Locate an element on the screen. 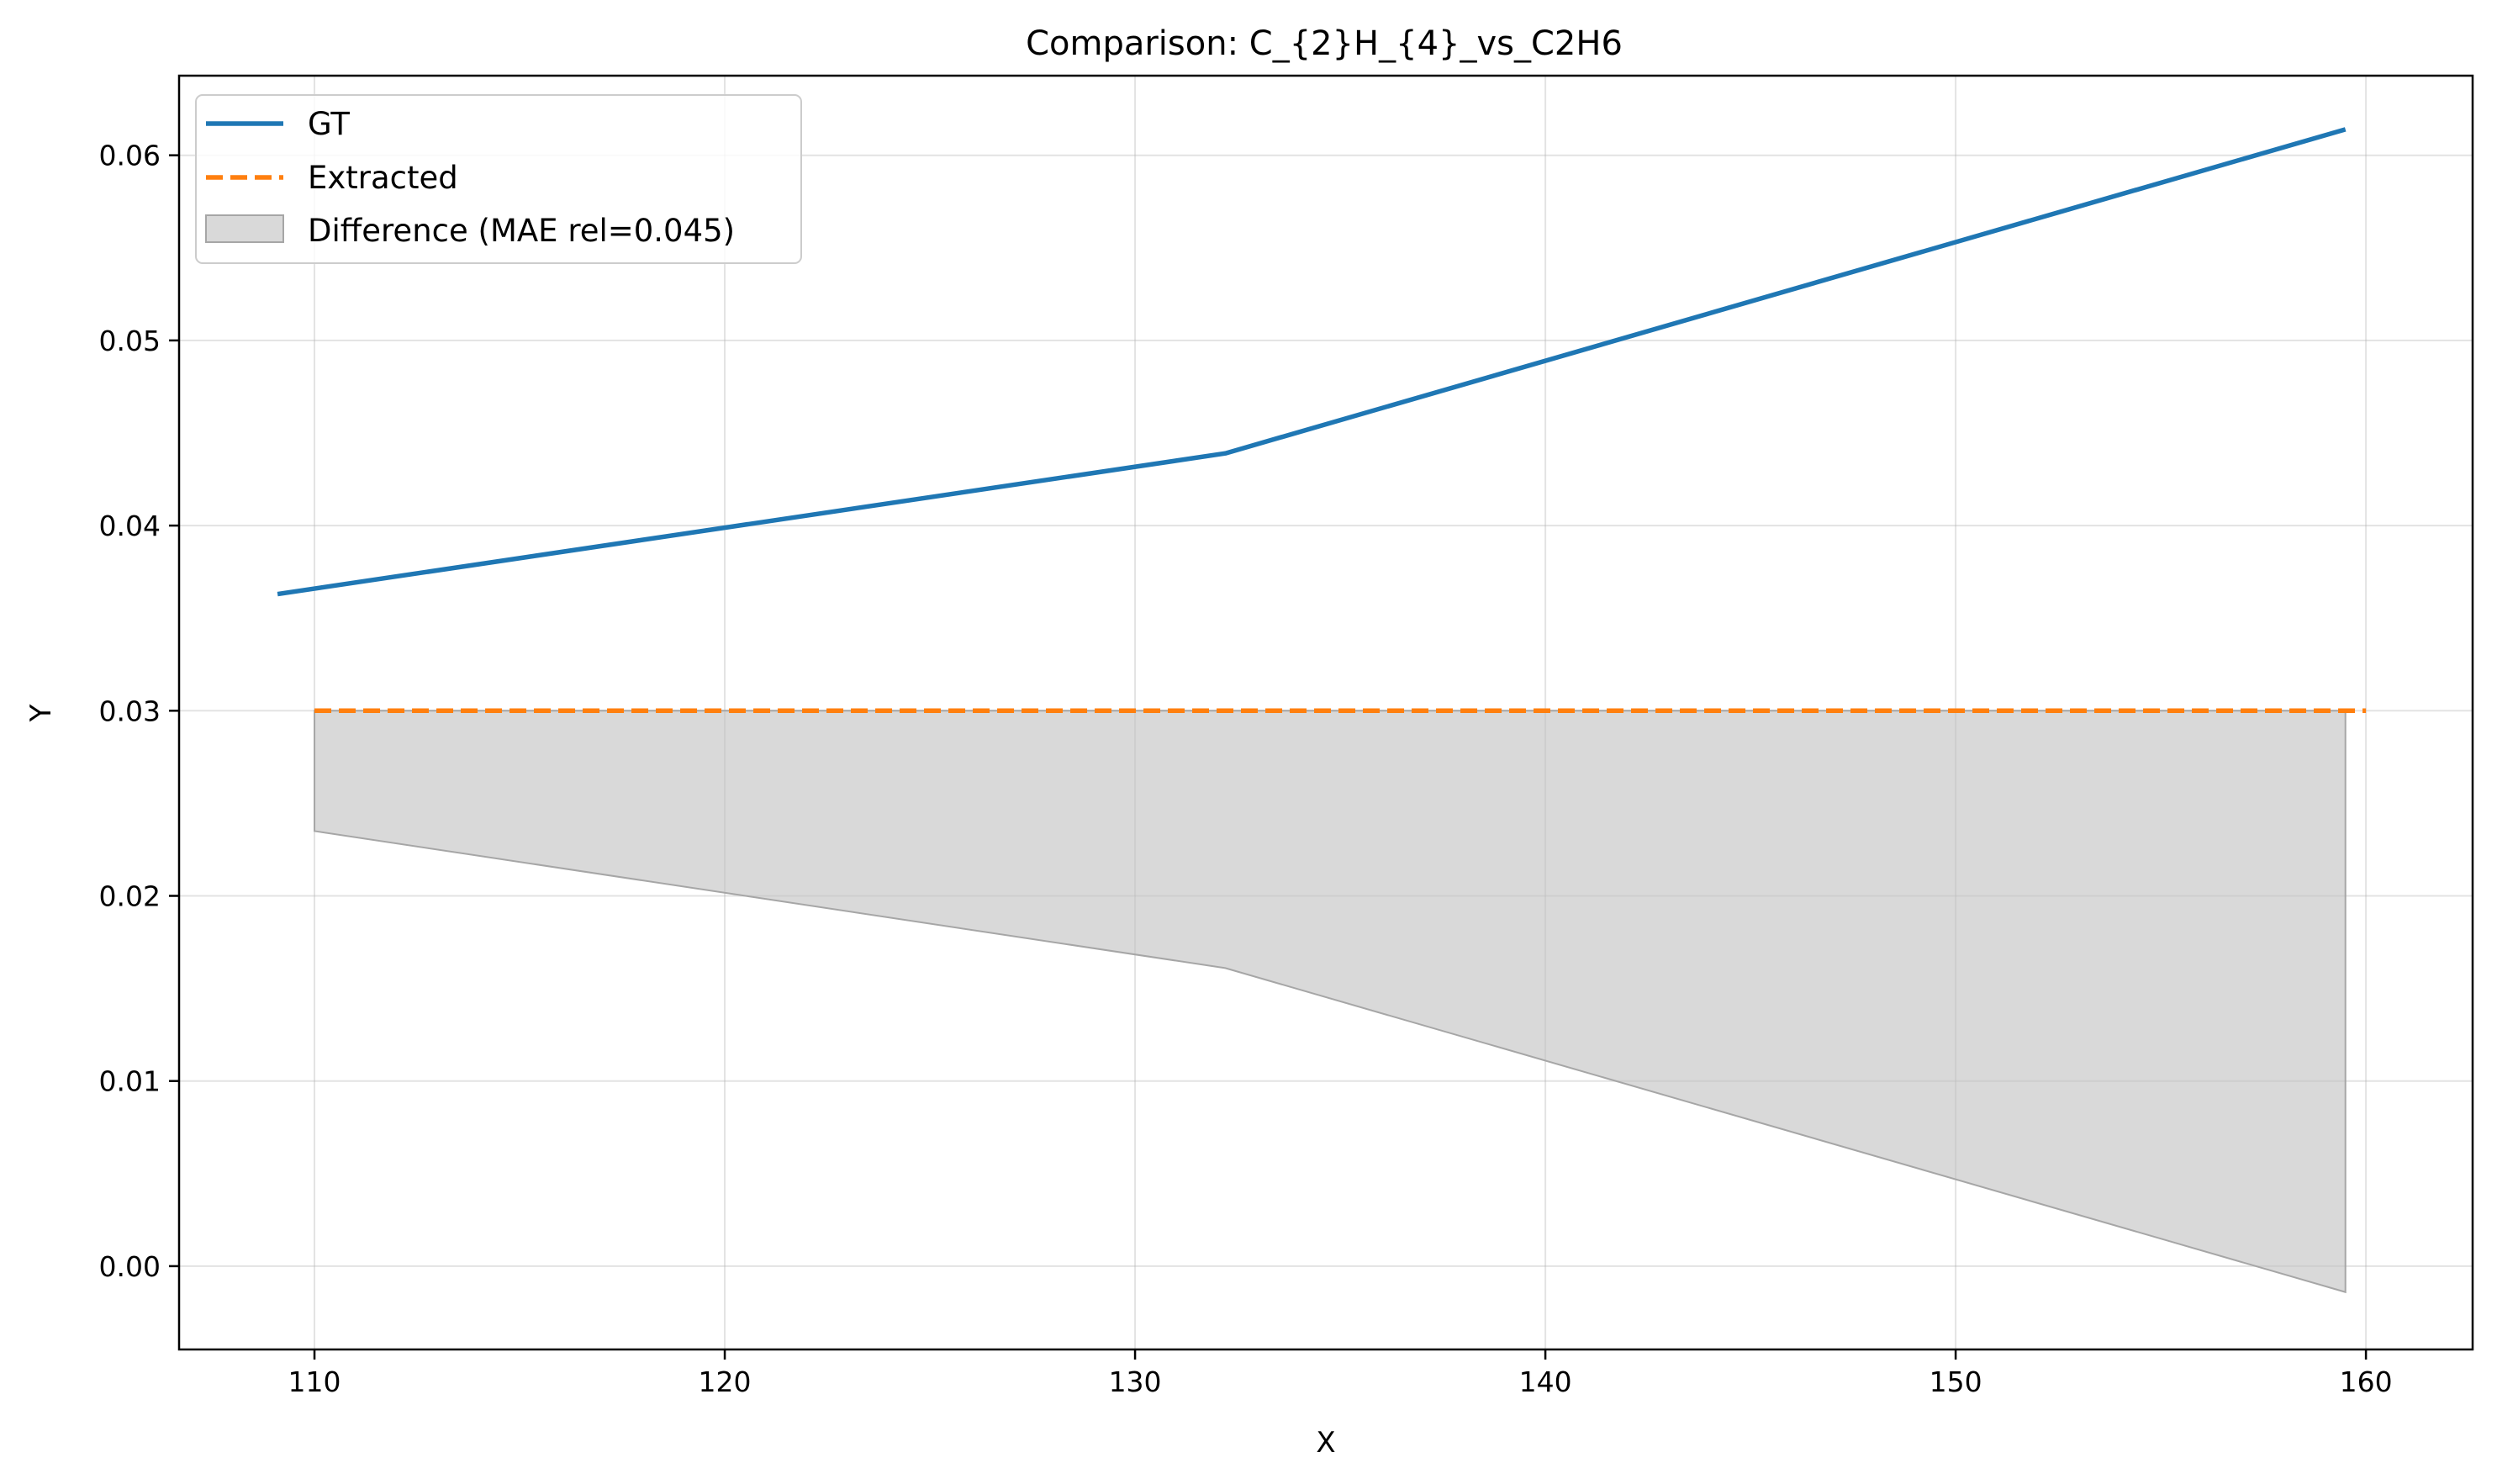 This screenshot has width=2497, height=1484. x-tick-label: 140 is located at coordinates (1545, 1381).